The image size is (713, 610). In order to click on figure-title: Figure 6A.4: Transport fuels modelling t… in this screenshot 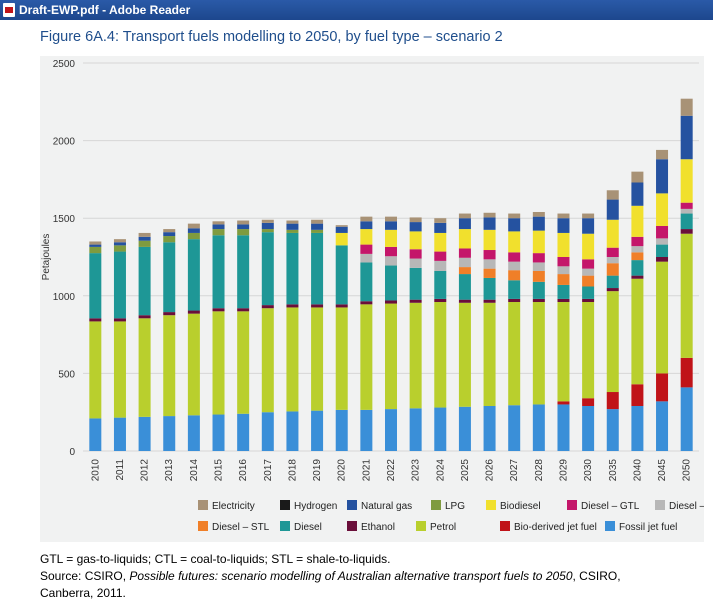, I will do `click(271, 37)`.